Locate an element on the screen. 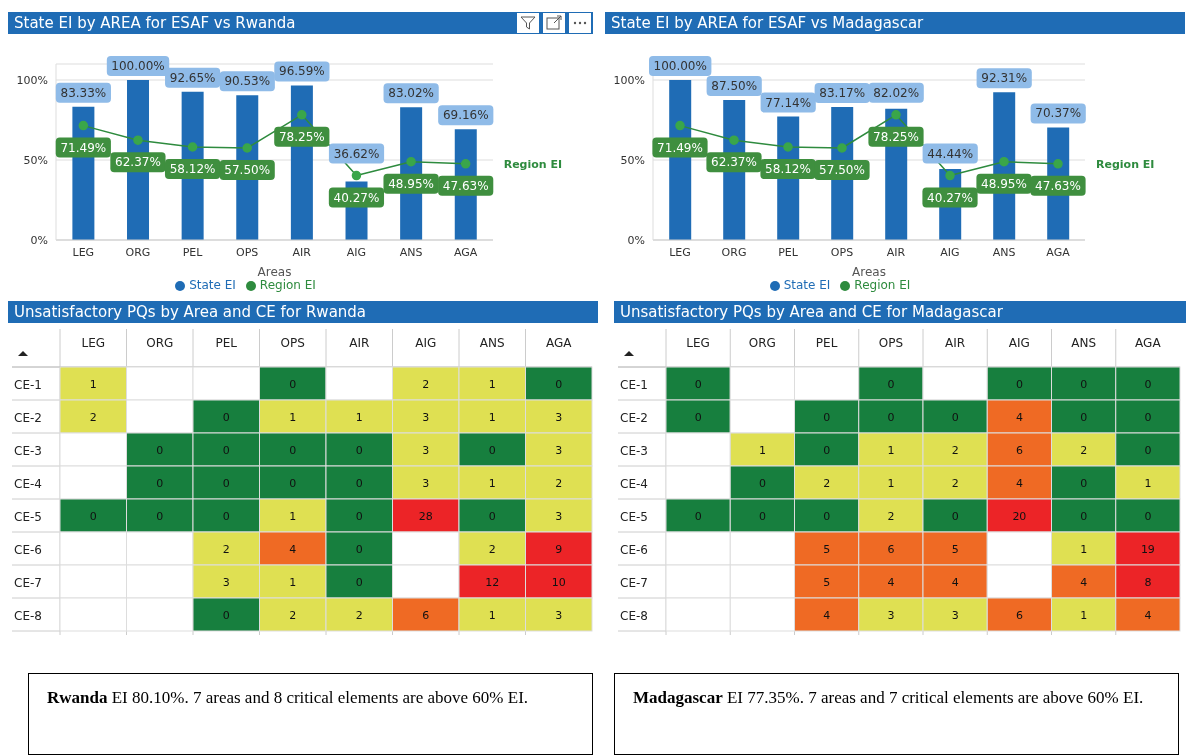 The height and width of the screenshot is (755, 1191). data-label: 12 is located at coordinates (492, 582).